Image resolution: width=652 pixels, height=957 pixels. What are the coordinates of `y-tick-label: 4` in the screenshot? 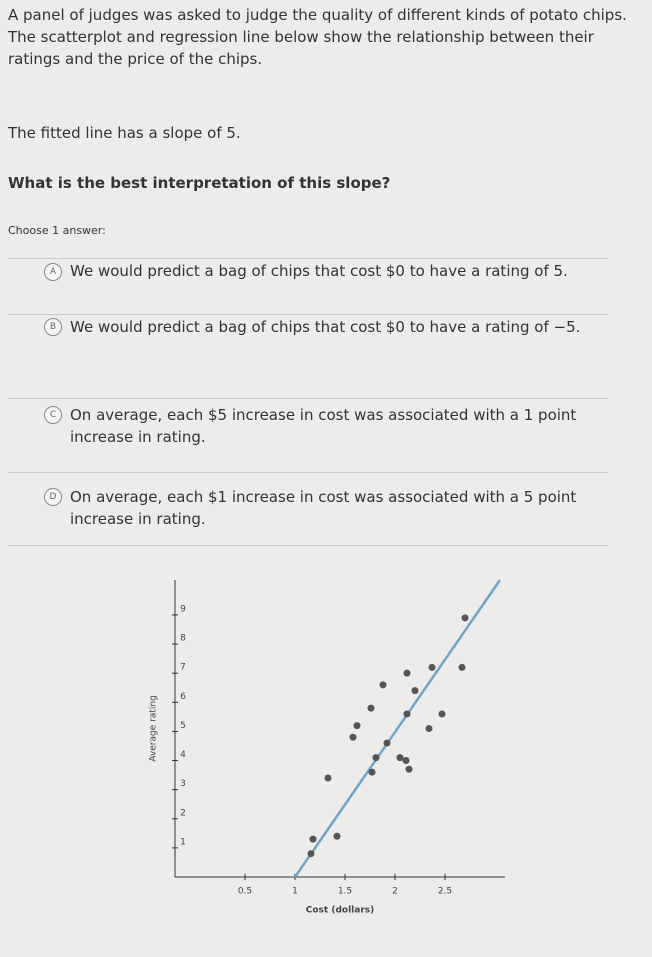 It's located at (183, 755).